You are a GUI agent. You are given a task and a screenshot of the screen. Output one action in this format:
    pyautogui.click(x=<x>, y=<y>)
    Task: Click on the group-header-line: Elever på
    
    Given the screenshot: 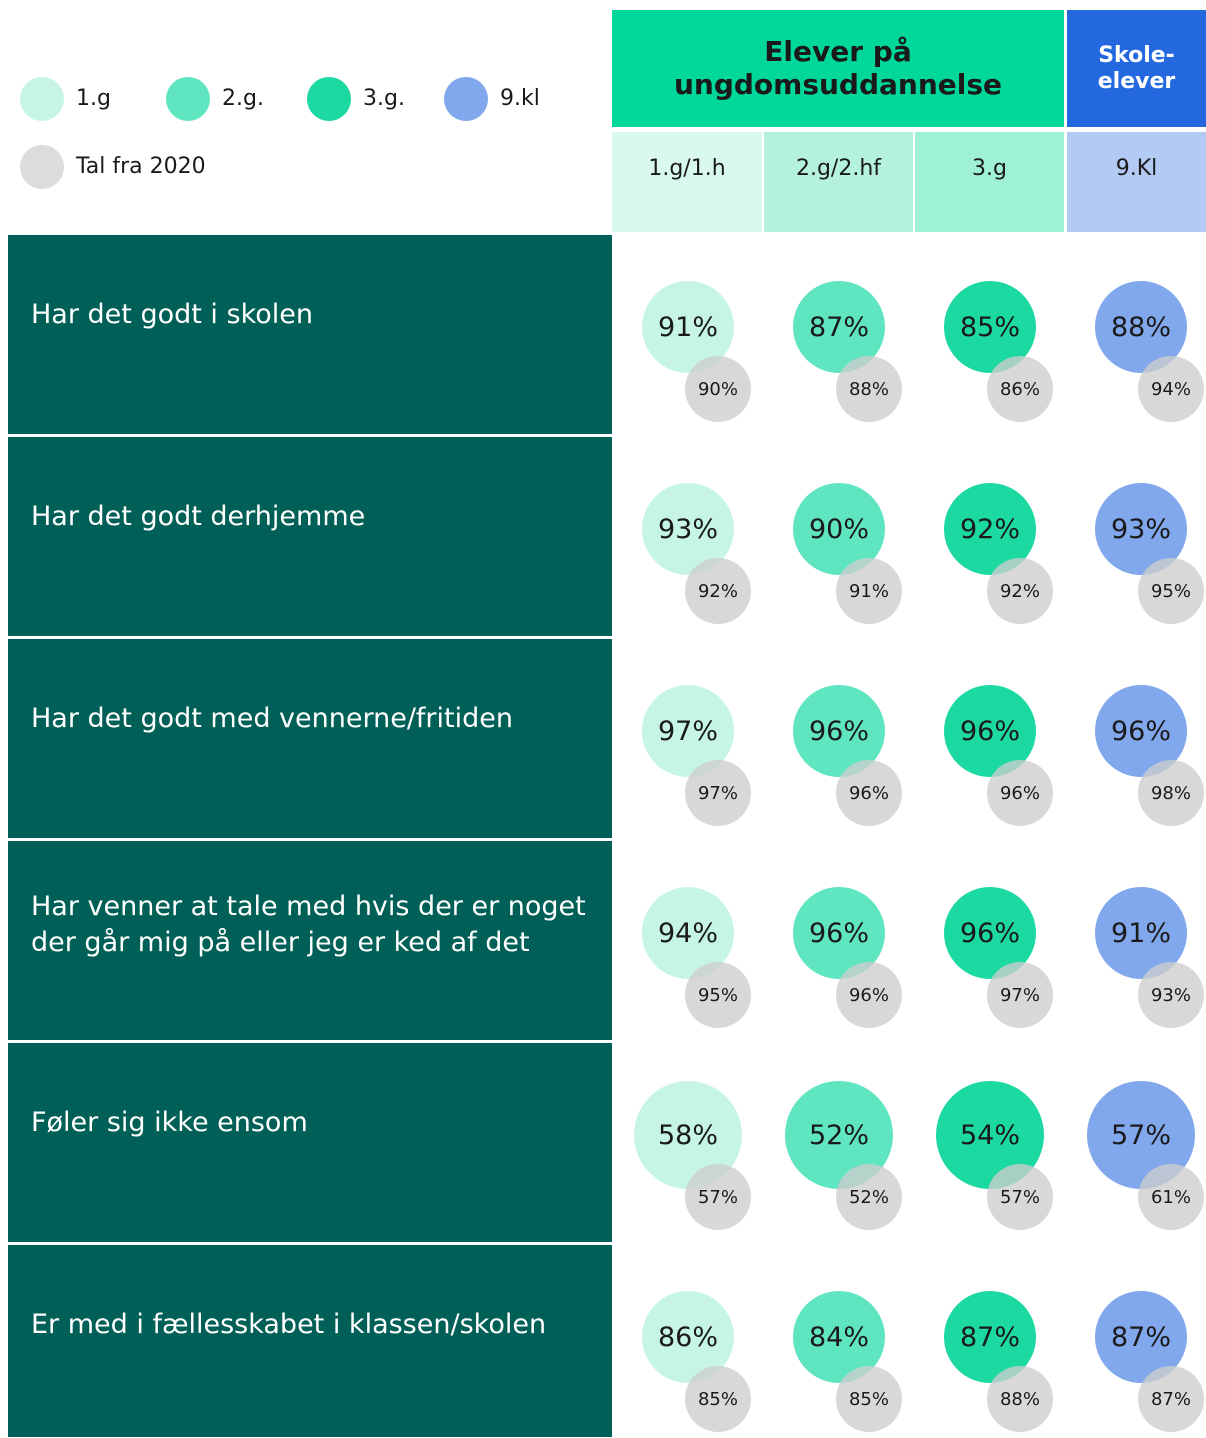 What is the action you would take?
    pyautogui.click(x=838, y=52)
    